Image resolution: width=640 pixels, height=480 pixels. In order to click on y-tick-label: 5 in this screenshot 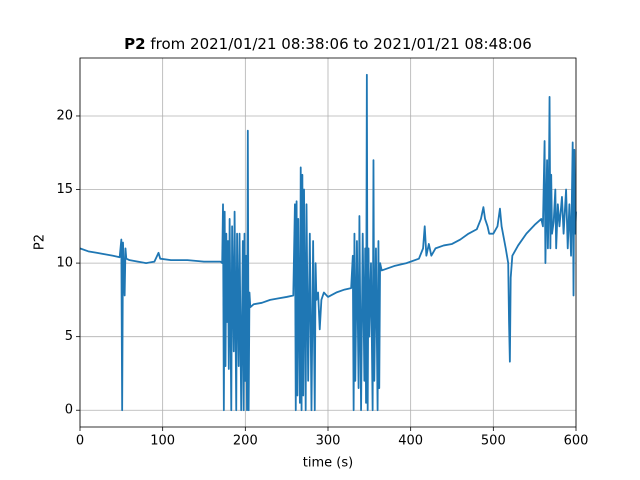, I will do `click(69, 336)`.